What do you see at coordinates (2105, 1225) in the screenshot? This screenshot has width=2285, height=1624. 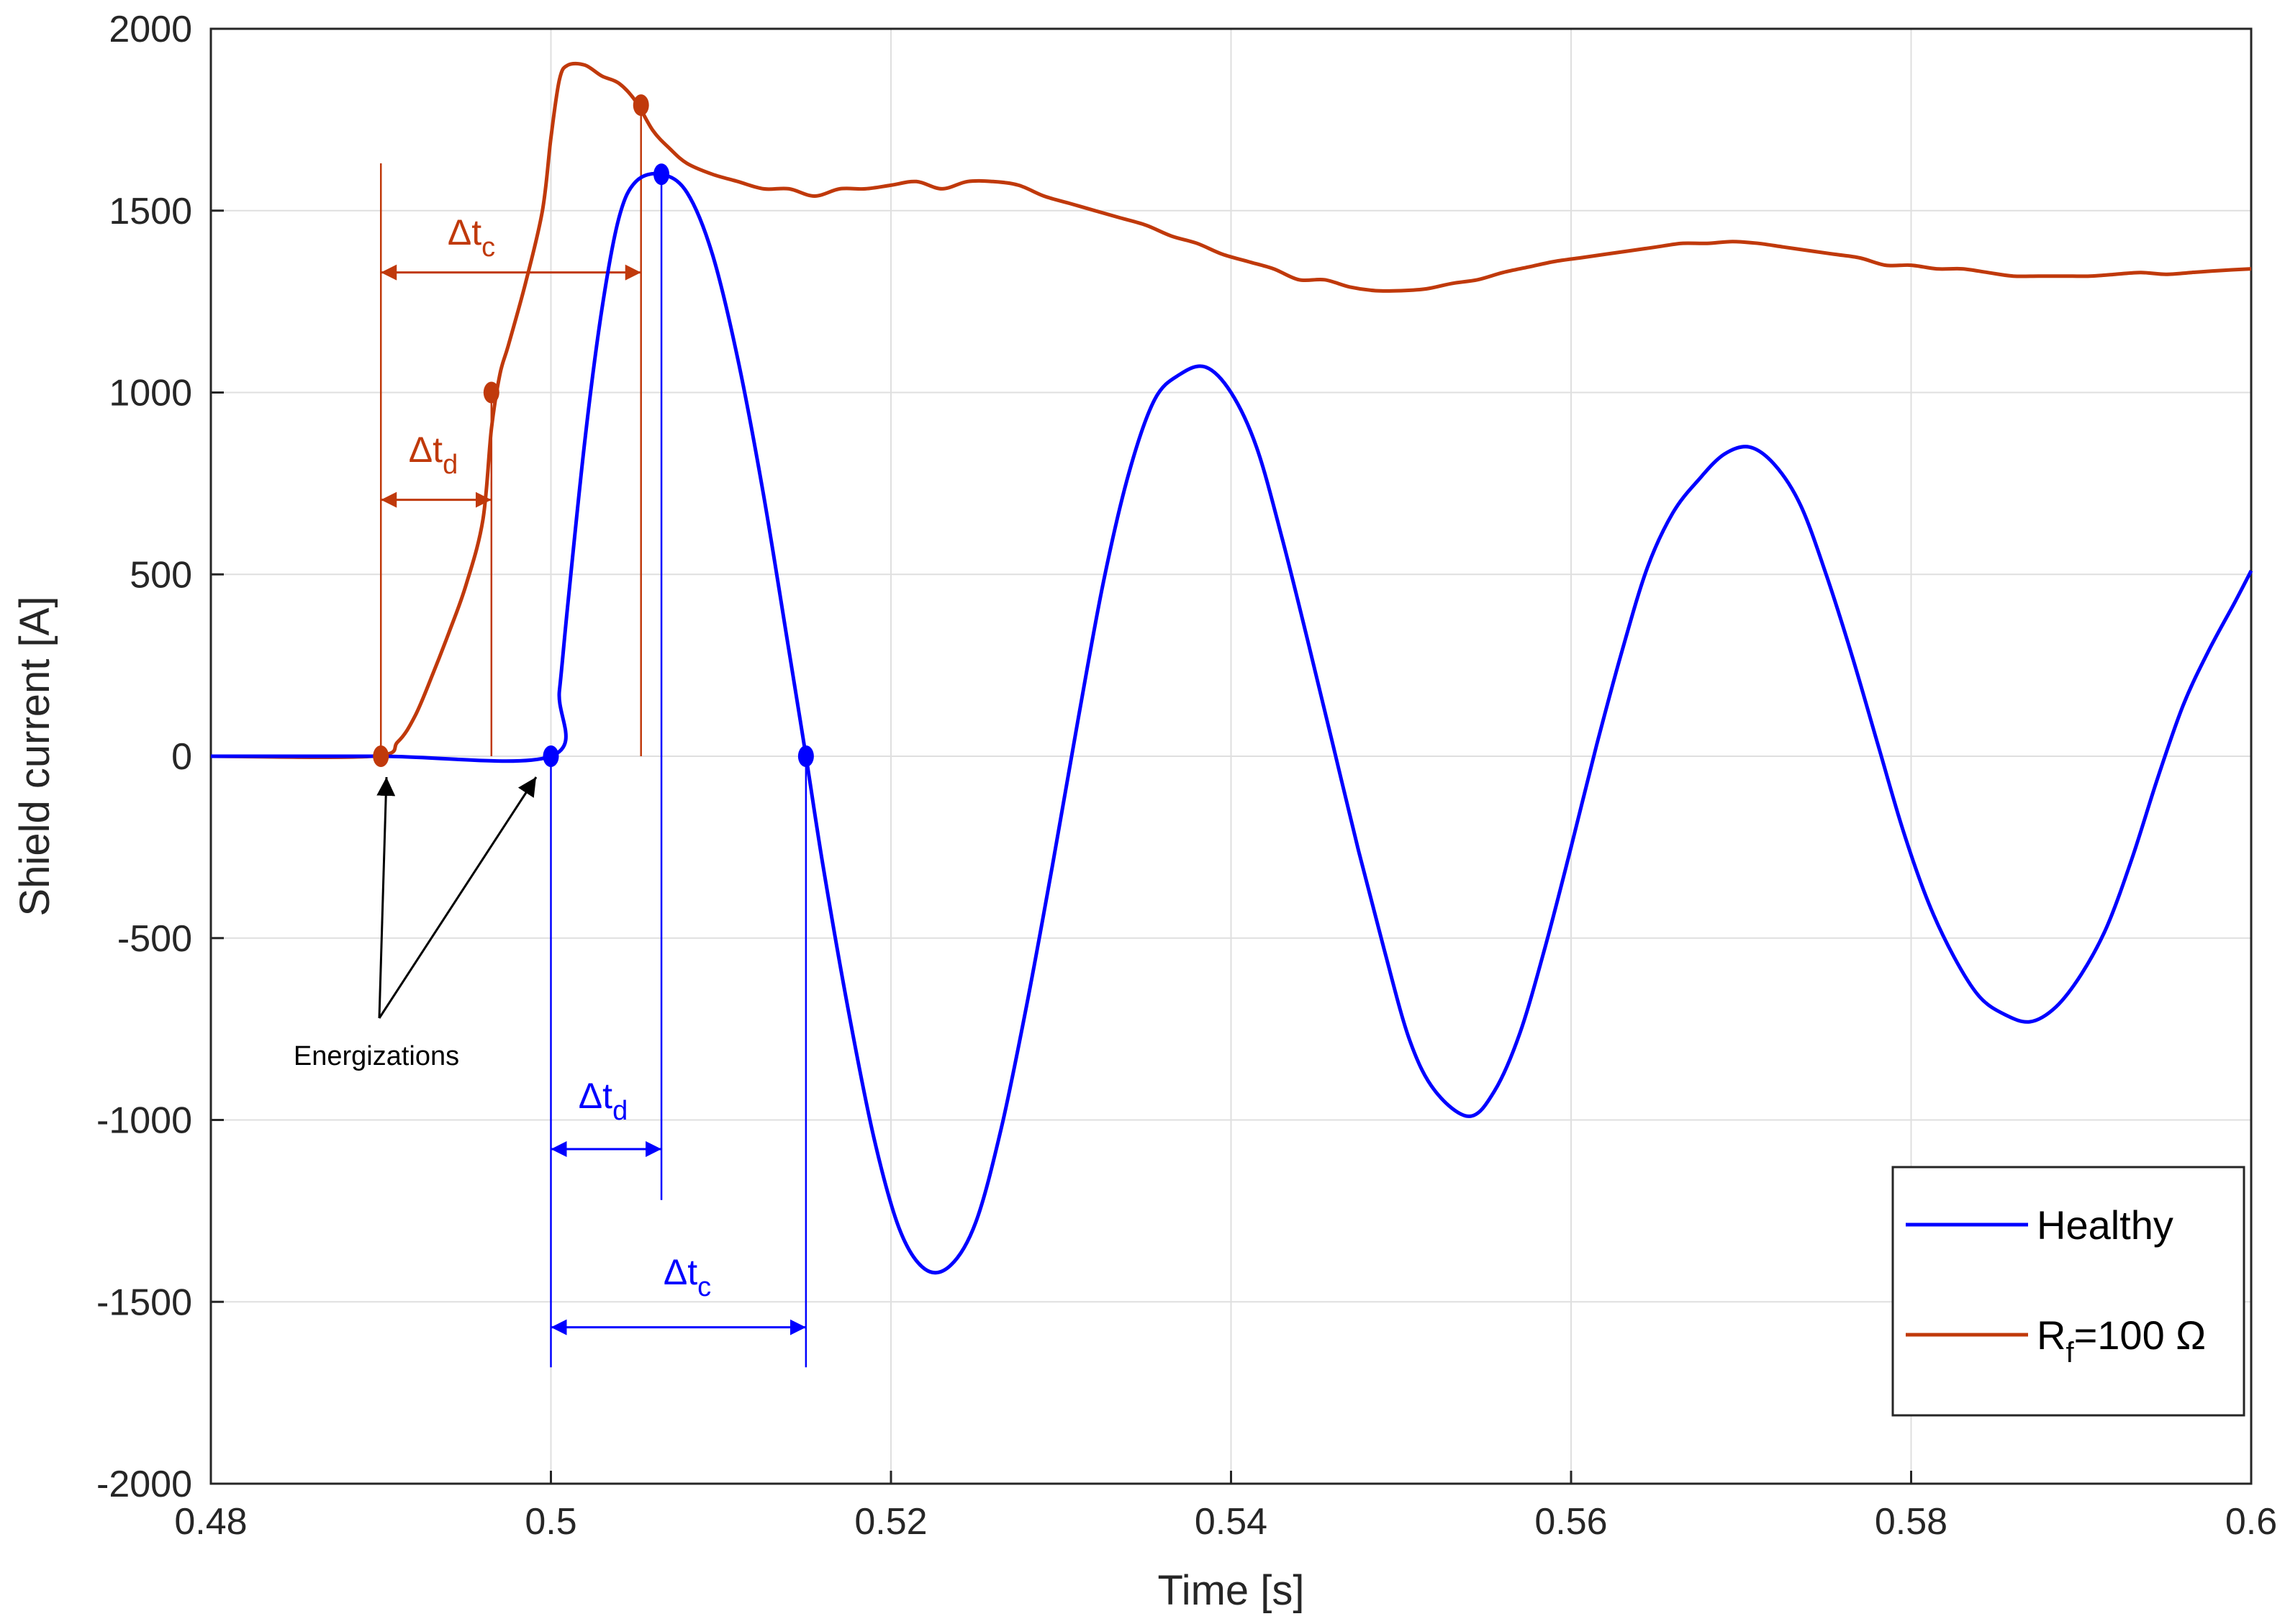 I see `legend-label-healthy: Healthy` at bounding box center [2105, 1225].